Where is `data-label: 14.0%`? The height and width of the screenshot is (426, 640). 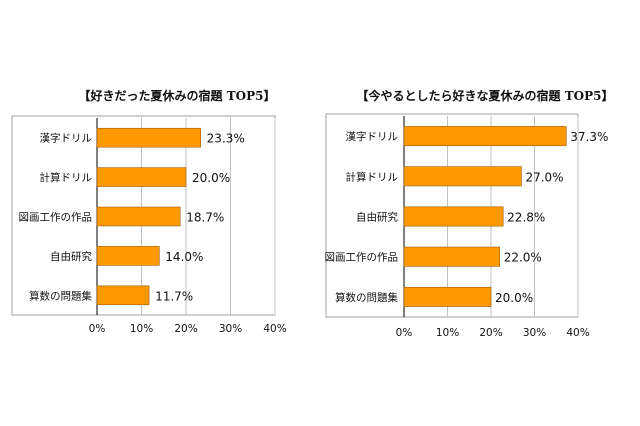 data-label: 14.0% is located at coordinates (184, 257).